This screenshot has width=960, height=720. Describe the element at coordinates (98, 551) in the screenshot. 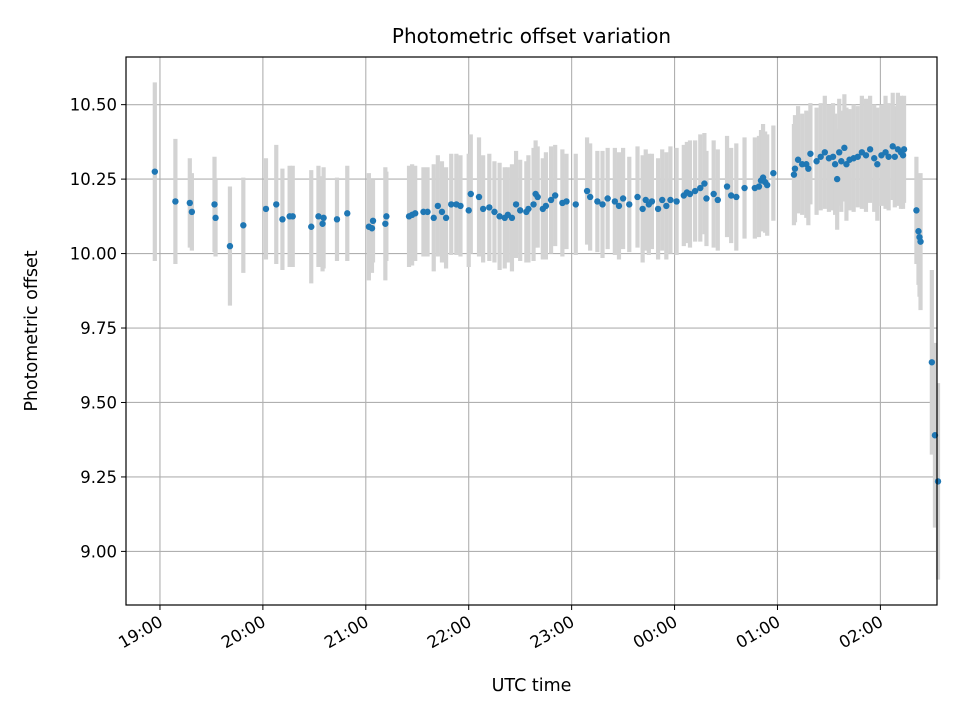

I see `y-tick-label: 9.00` at that location.